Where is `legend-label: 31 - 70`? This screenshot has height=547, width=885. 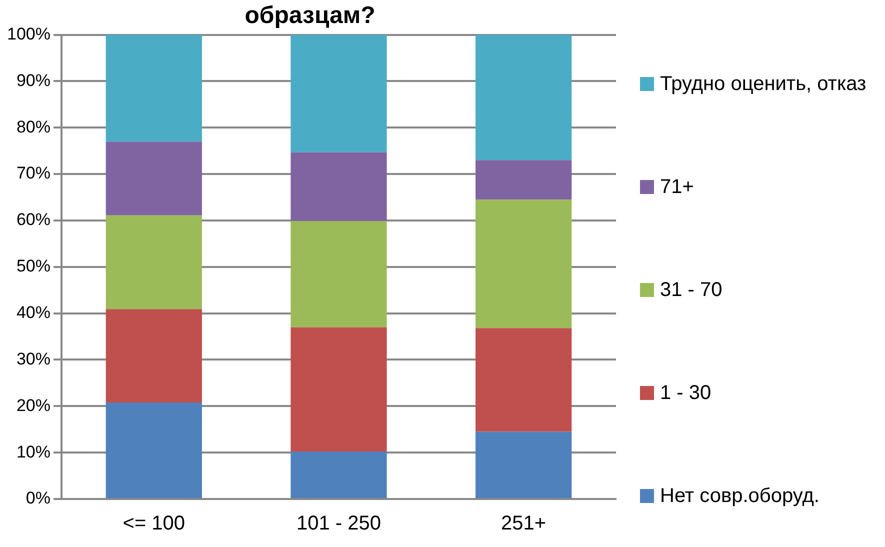 legend-label: 31 - 70 is located at coordinates (691, 290).